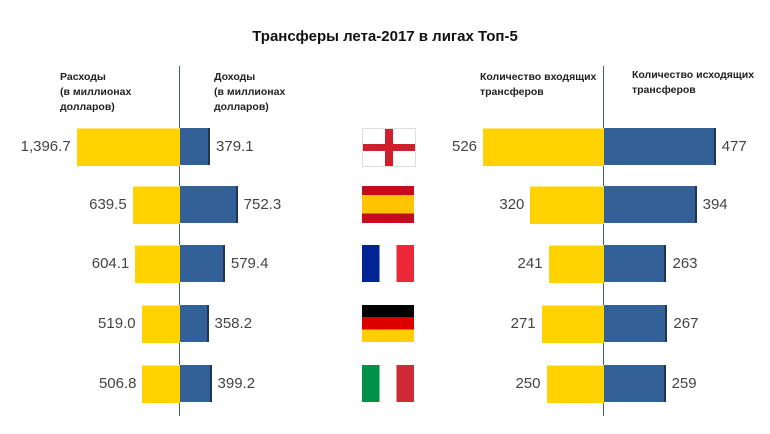 Image resolution: width=770 pixels, height=434 pixels. Describe the element at coordinates (179, 241) in the screenshot. I see `left-axis-line` at that location.